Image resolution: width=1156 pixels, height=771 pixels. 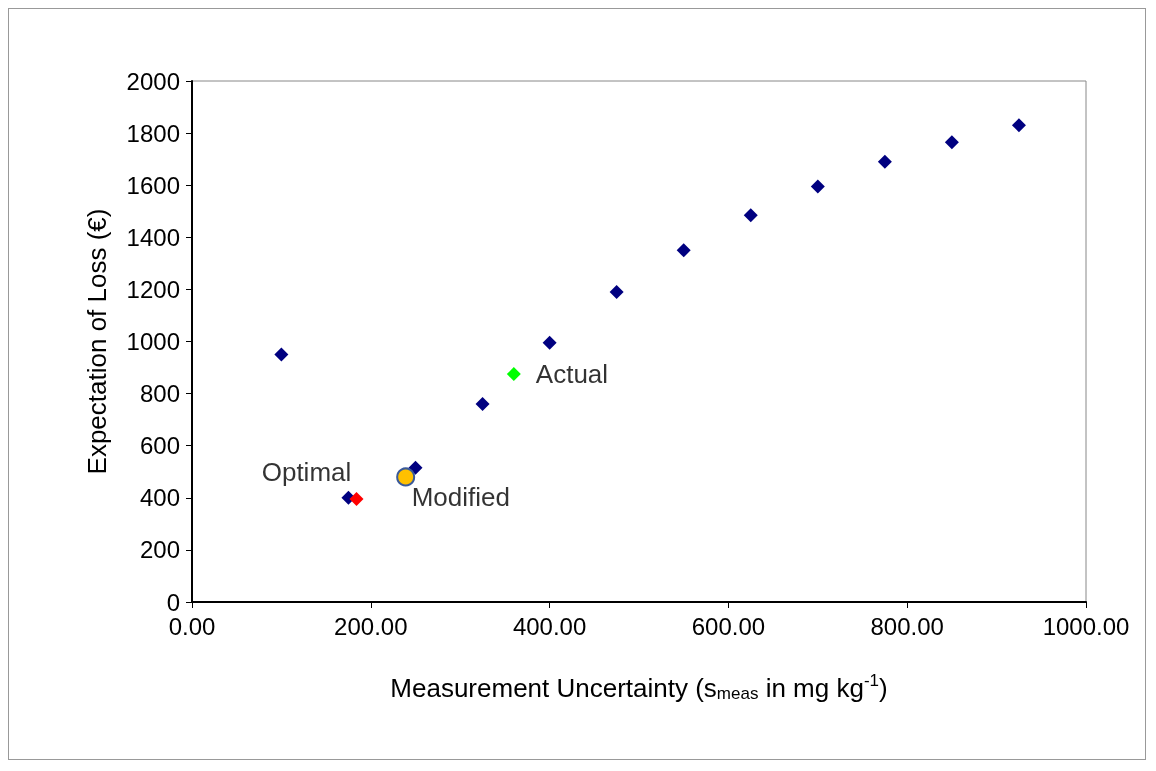 What do you see at coordinates (153, 81) in the screenshot?
I see `y-tick-label: 2000` at bounding box center [153, 81].